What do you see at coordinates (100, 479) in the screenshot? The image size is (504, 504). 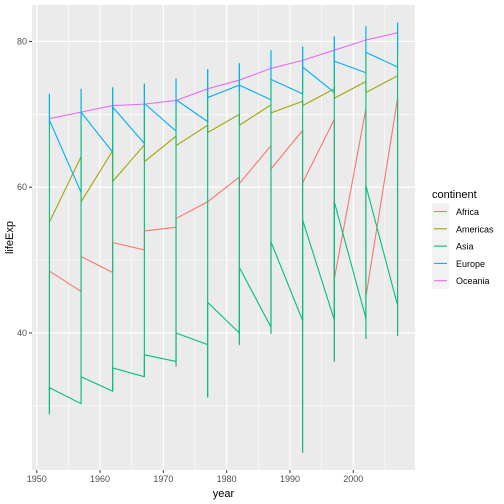 I see `x-tick-label: 1960` at bounding box center [100, 479].